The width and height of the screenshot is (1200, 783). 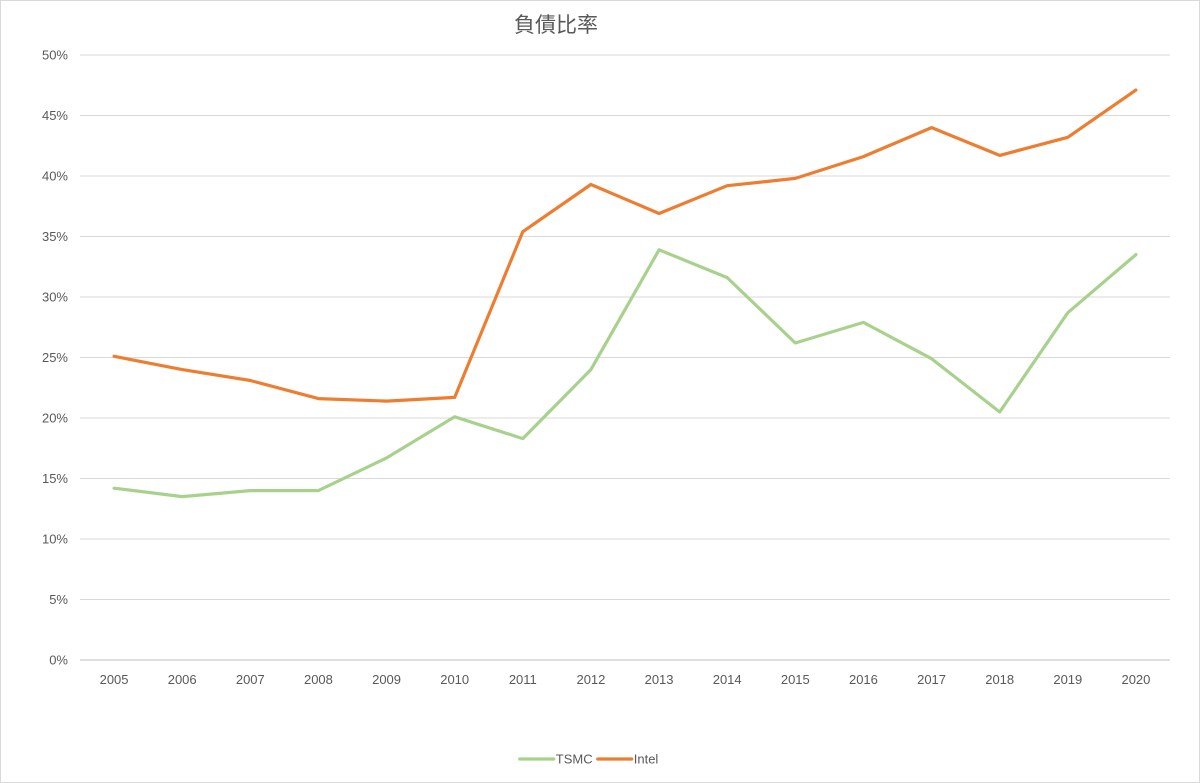 What do you see at coordinates (590, 679) in the screenshot?
I see `x-tick-label: 2012` at bounding box center [590, 679].